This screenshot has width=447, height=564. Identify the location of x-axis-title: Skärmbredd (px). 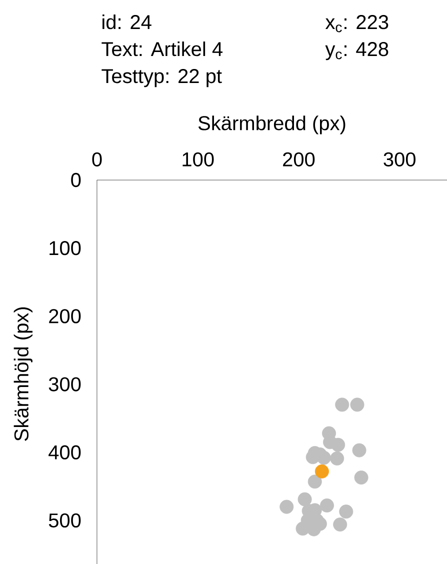
(272, 125).